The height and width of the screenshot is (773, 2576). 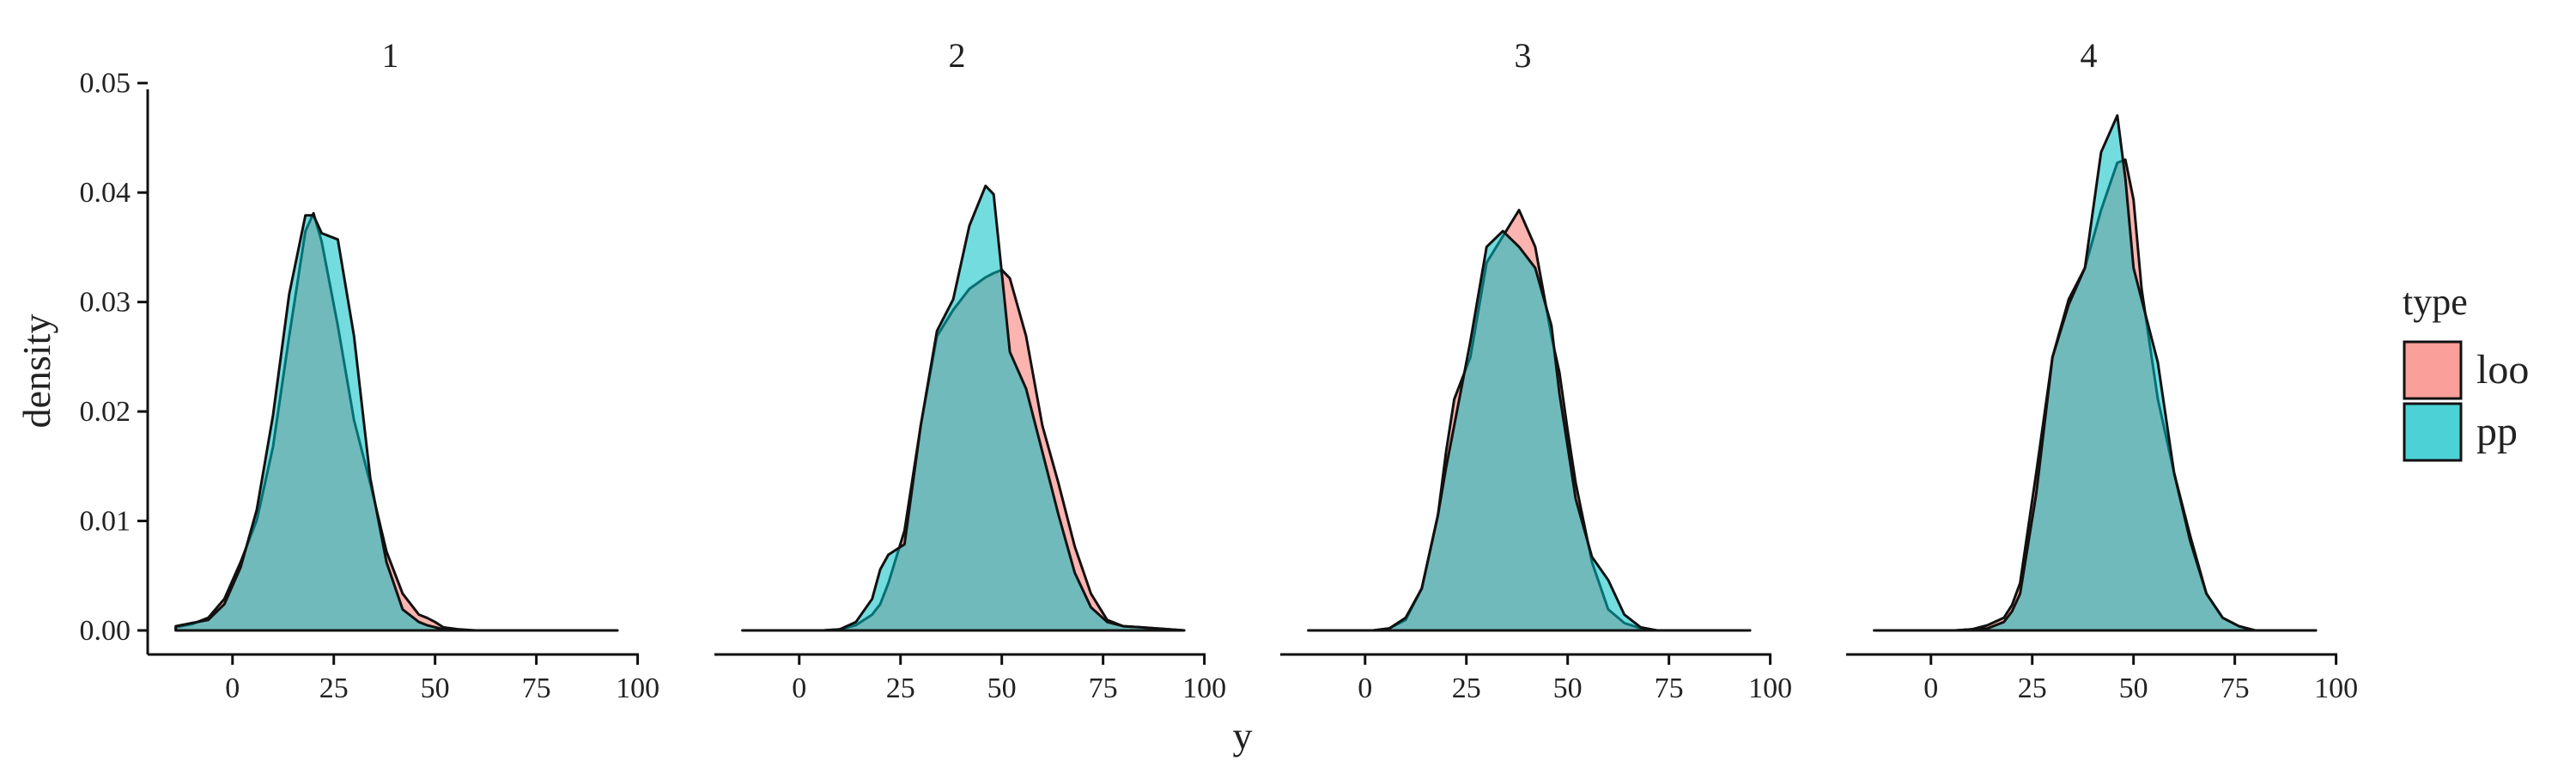 I want to click on x-axis-title: y, so click(x=1243, y=736).